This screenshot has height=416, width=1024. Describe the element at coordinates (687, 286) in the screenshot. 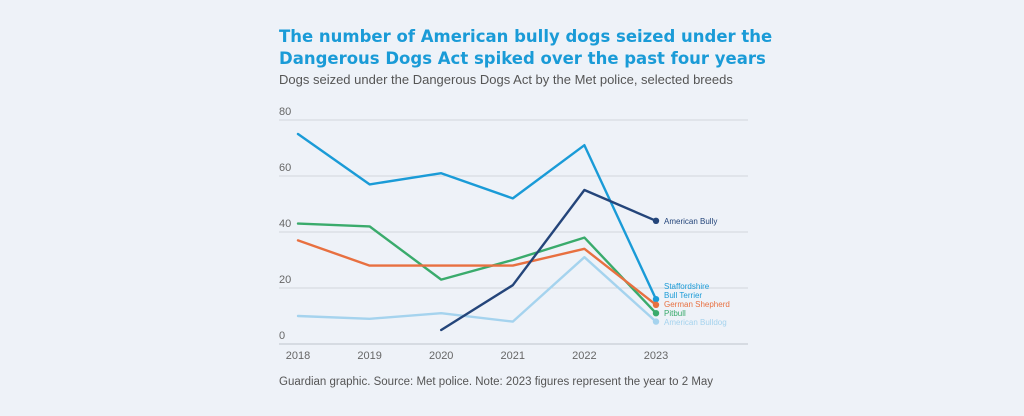

I see `series-label: Staffordshire` at that location.